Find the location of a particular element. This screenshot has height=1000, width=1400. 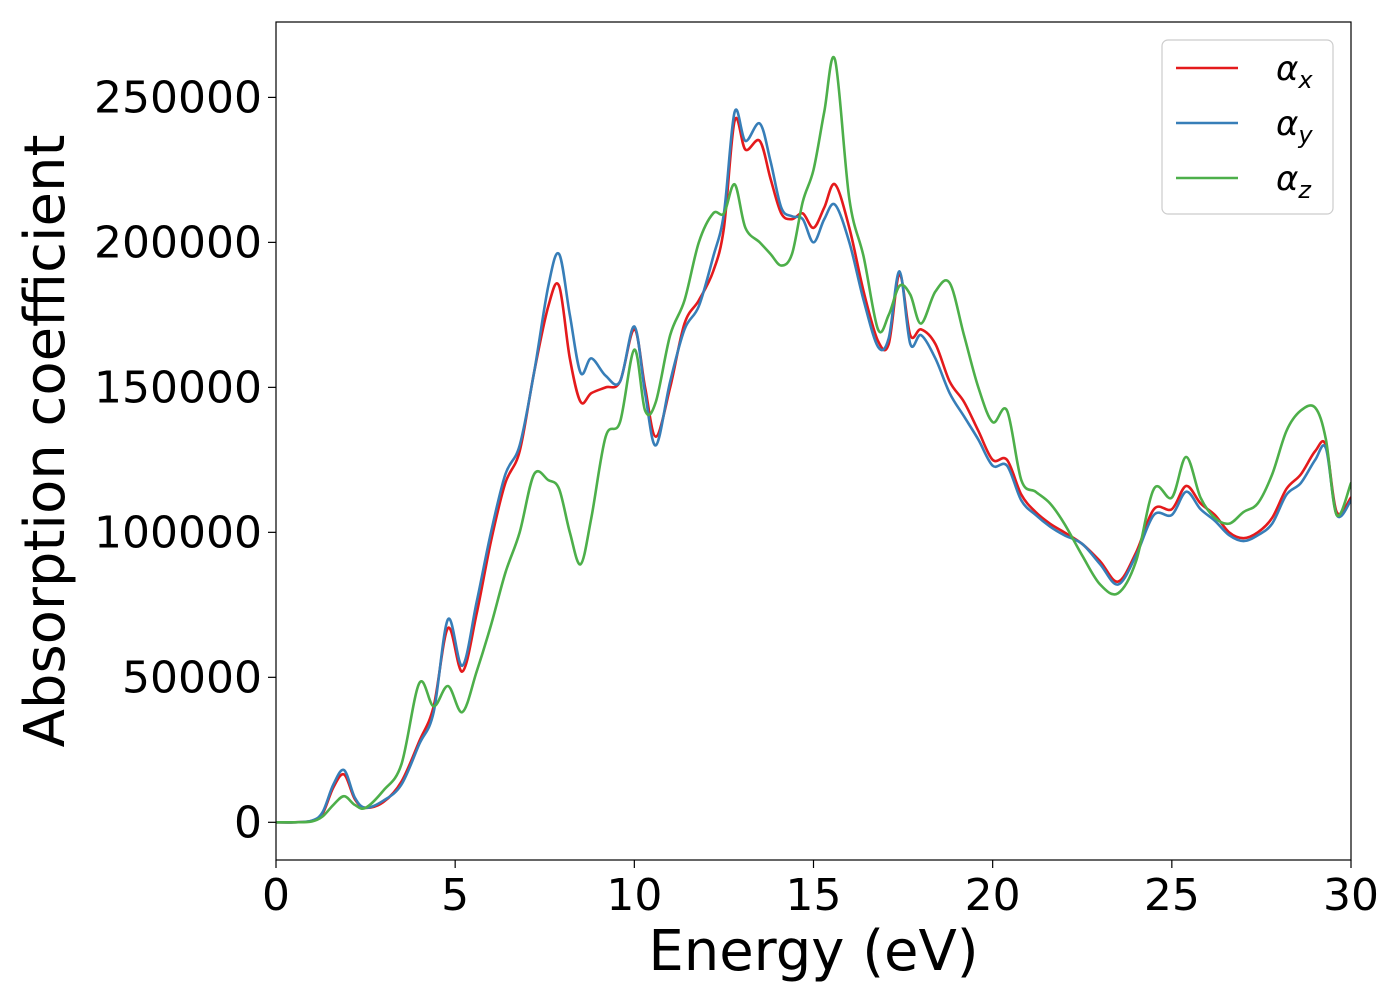

legend-label-x: αx is located at coordinates (1294, 71).